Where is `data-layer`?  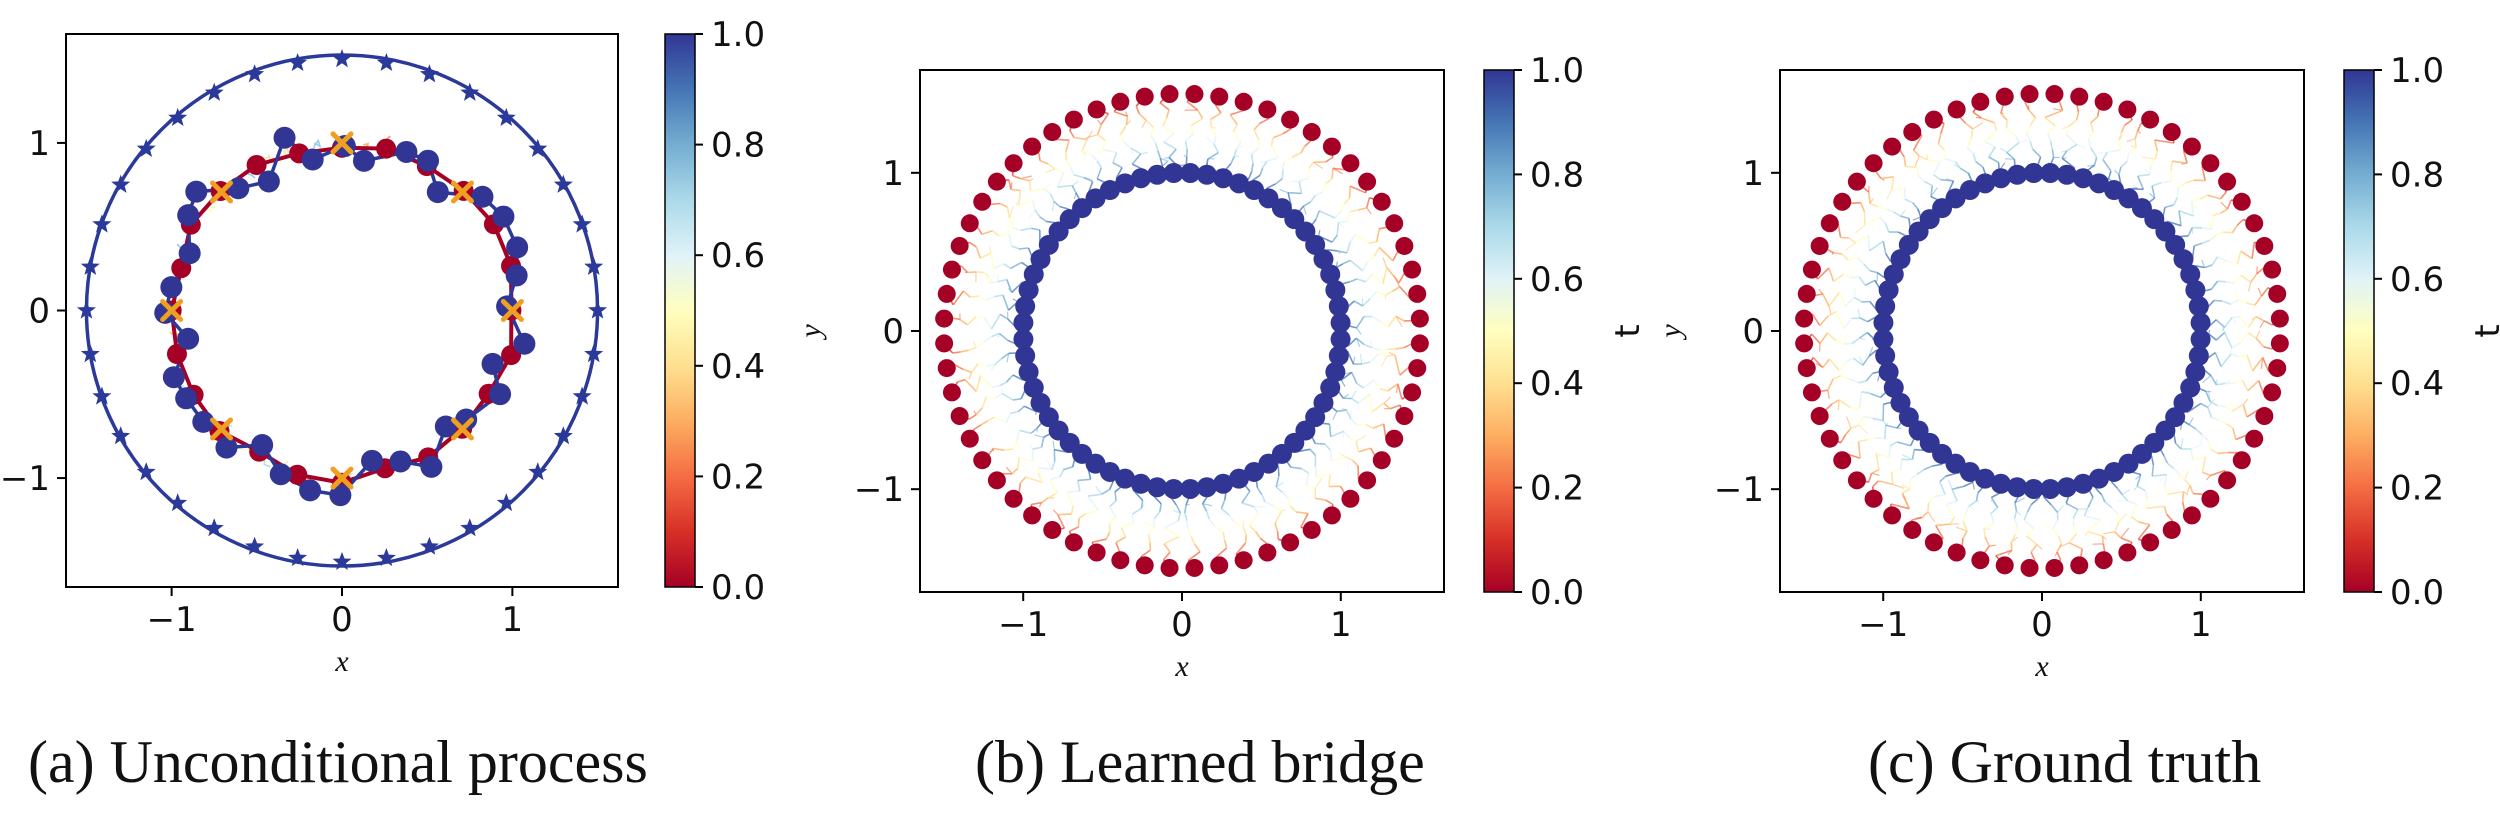 data-layer is located at coordinates (342, 309).